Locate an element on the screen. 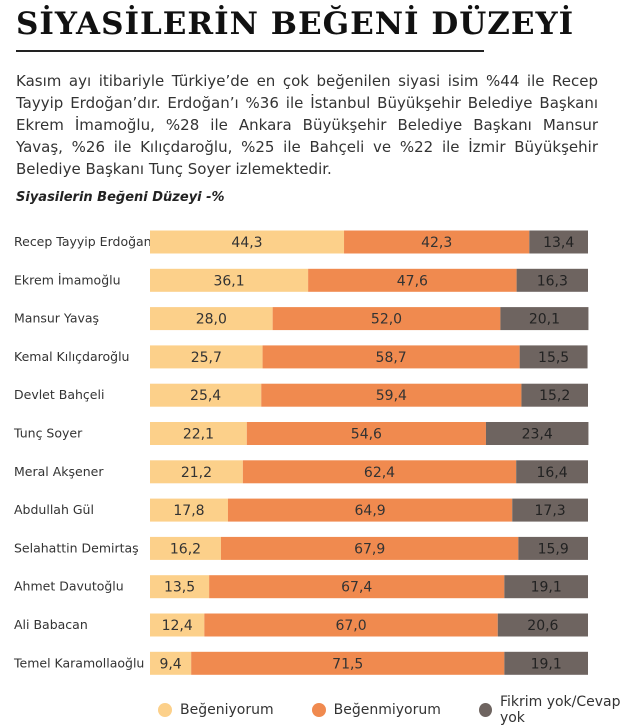 This screenshot has height=726, width=640. category-label: Ali Babacan is located at coordinates (51, 624).